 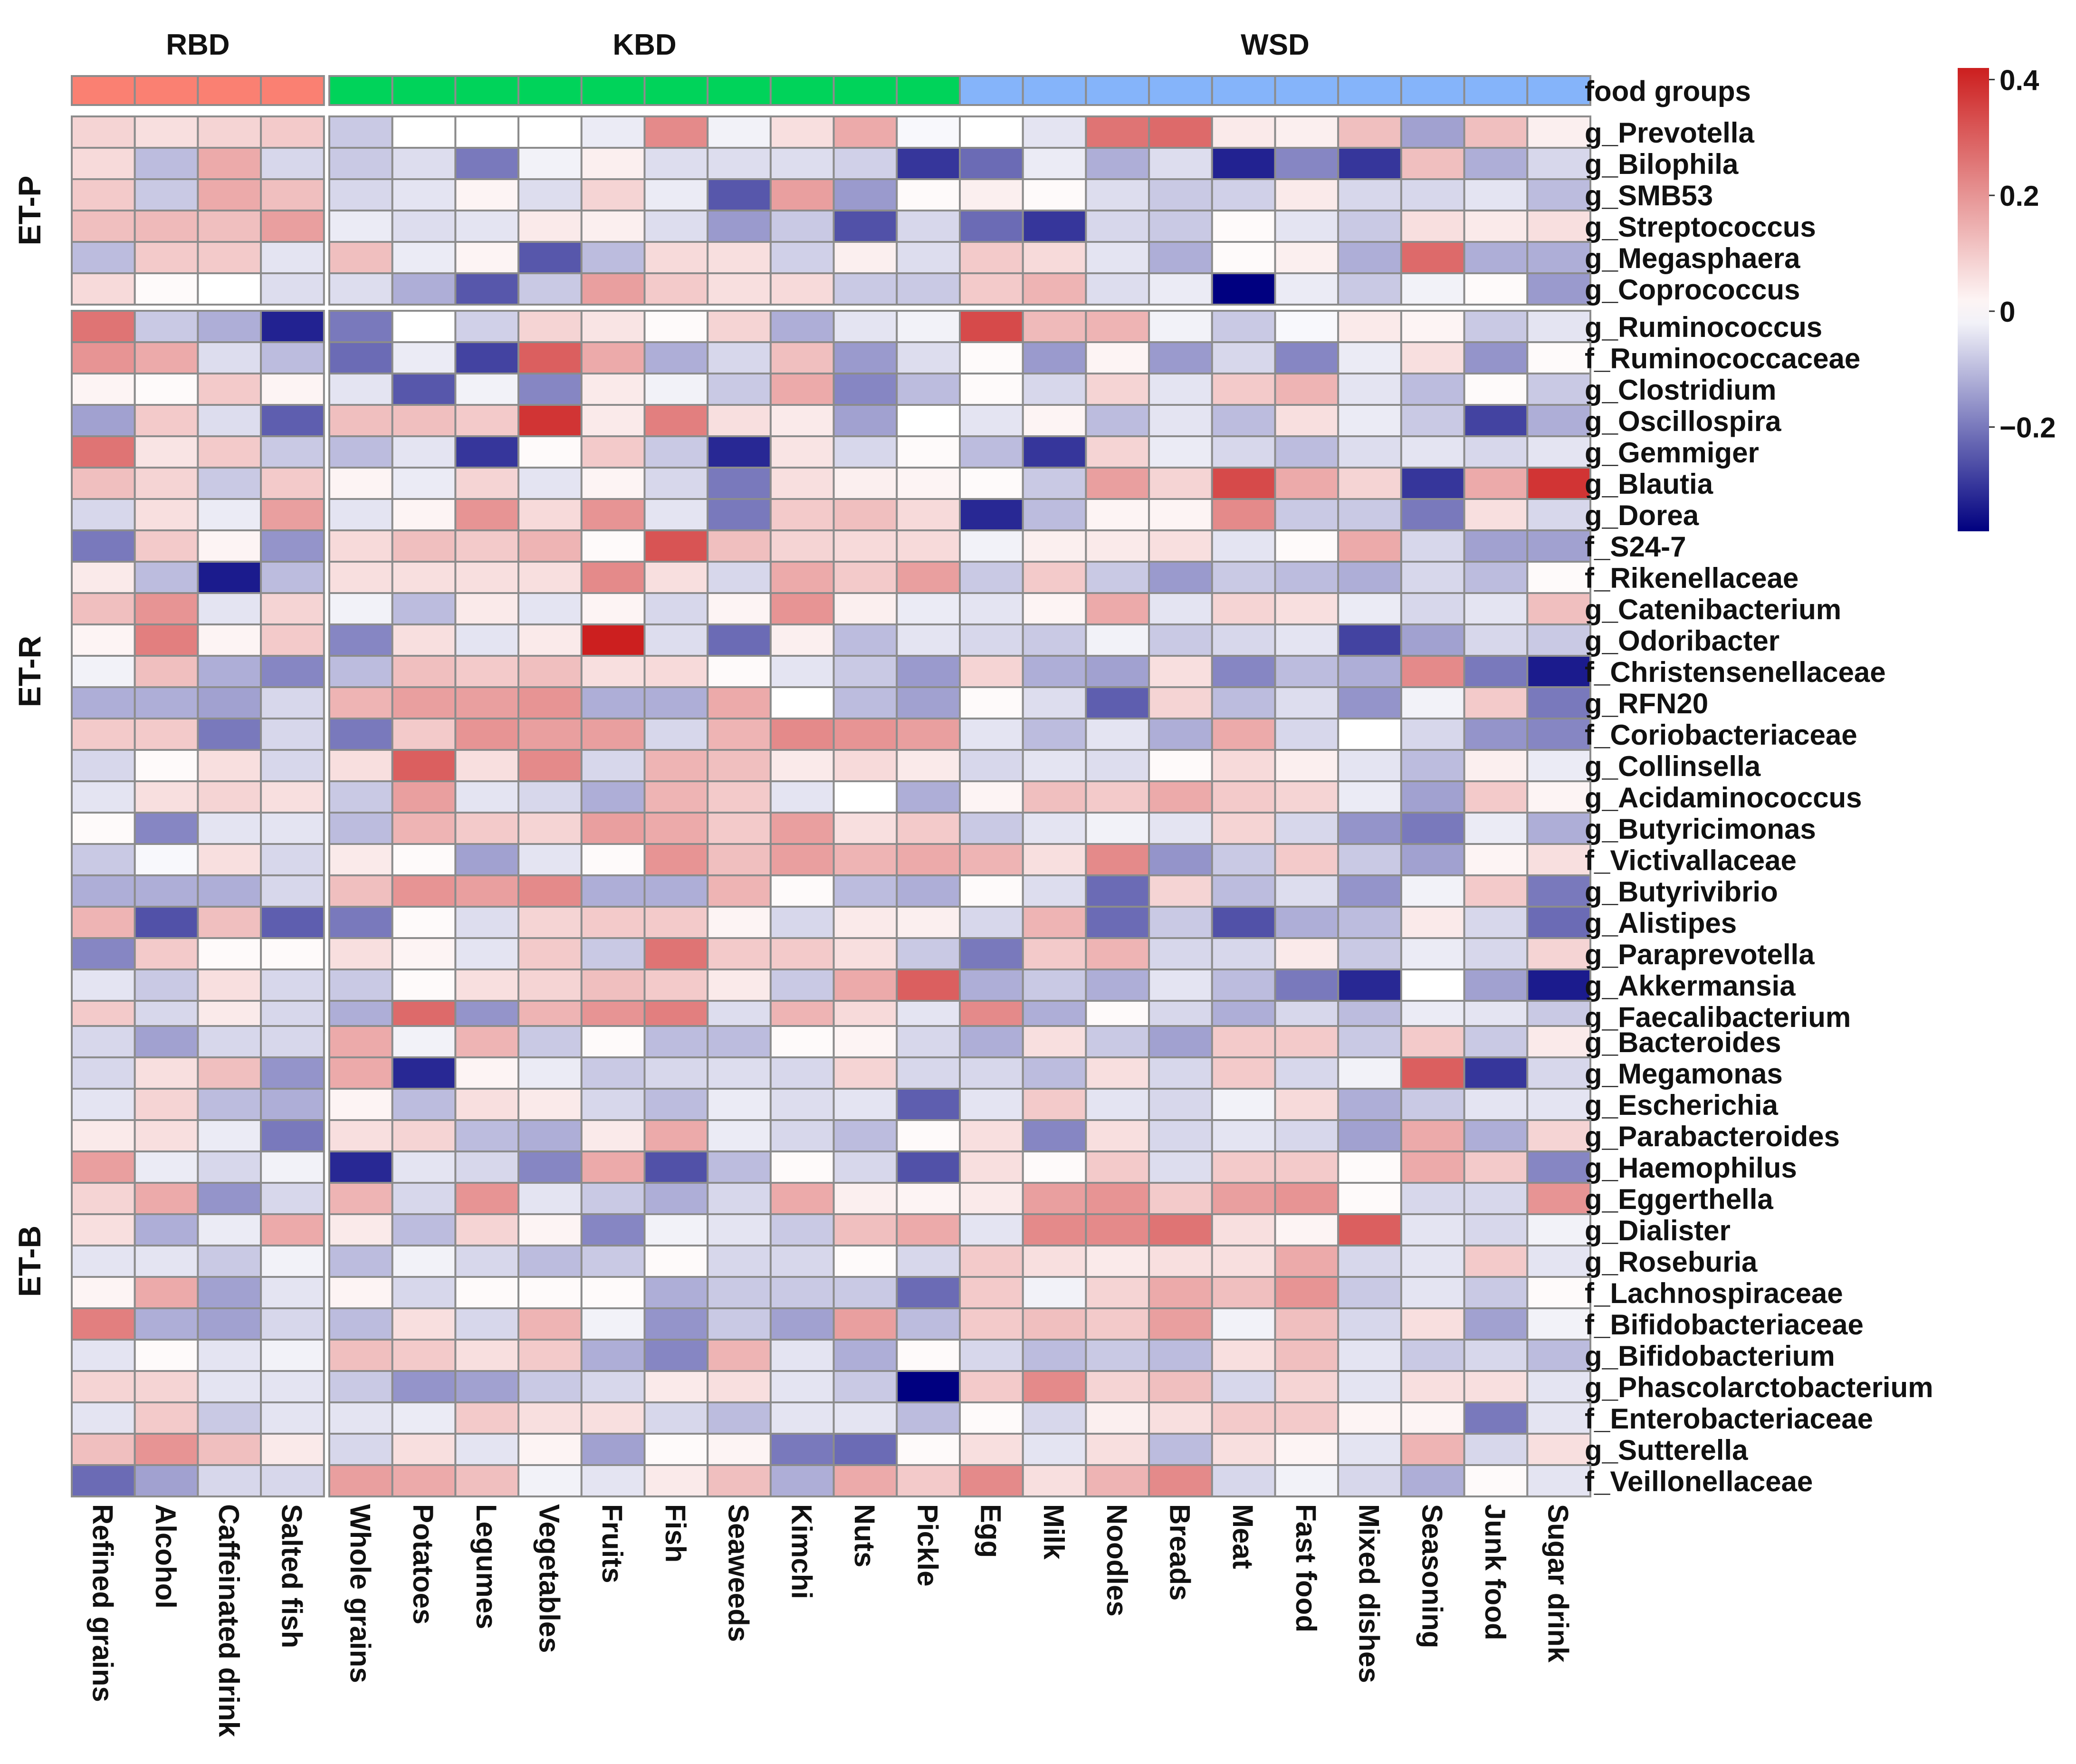 I want to click on column-label: Seasoning, so click(x=1432, y=1576).